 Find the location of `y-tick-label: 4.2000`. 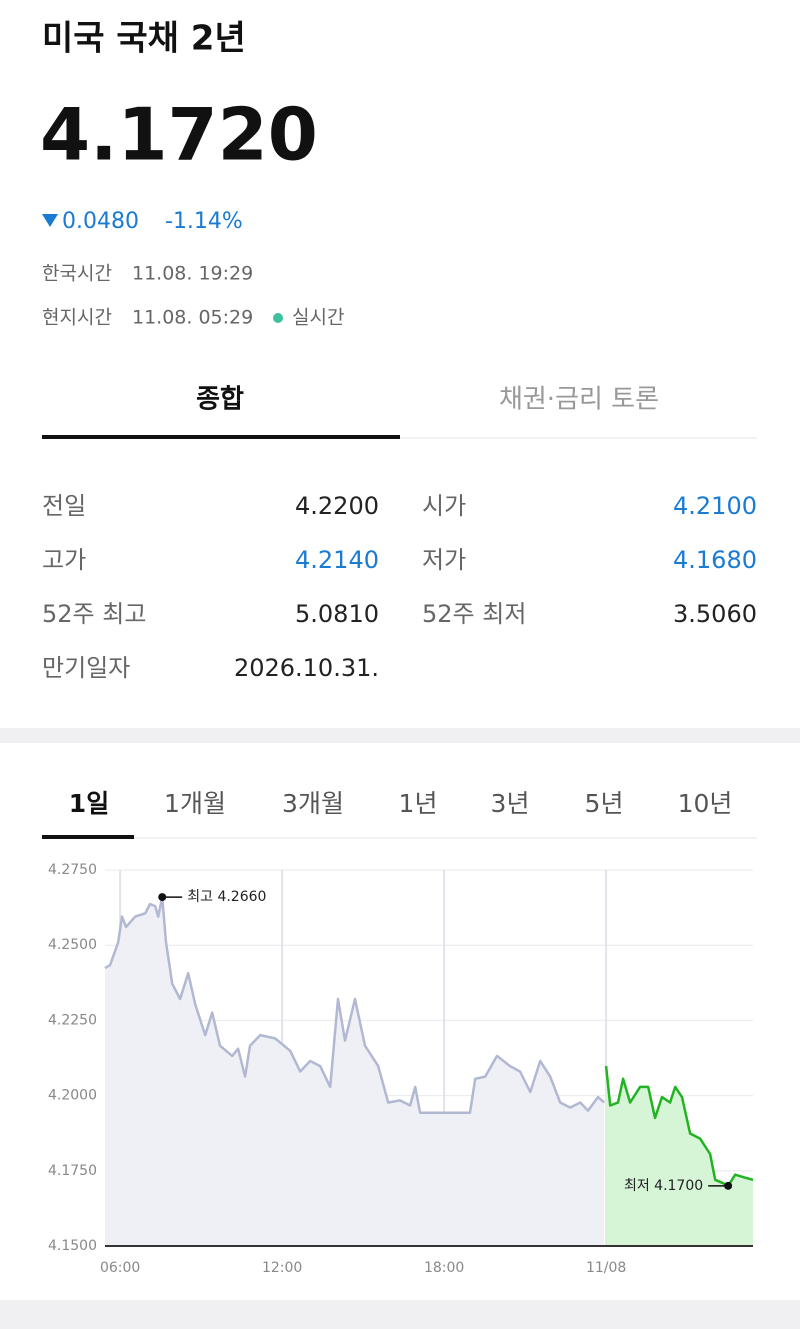

y-tick-label: 4.2000 is located at coordinates (72, 1096).